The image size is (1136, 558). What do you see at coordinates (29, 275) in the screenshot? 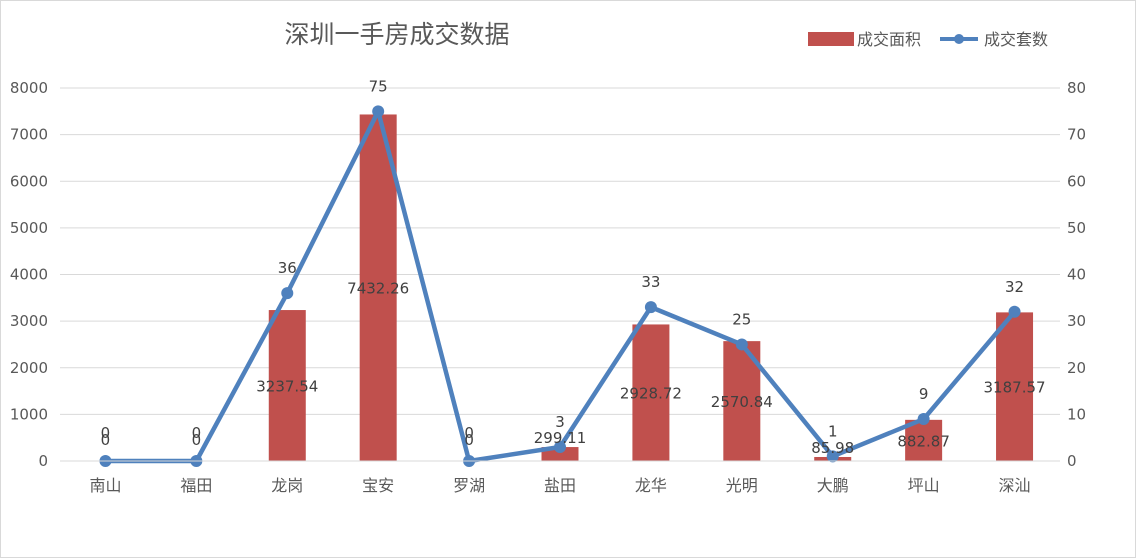
I see `y-left-tick-label: 4000` at bounding box center [29, 275].